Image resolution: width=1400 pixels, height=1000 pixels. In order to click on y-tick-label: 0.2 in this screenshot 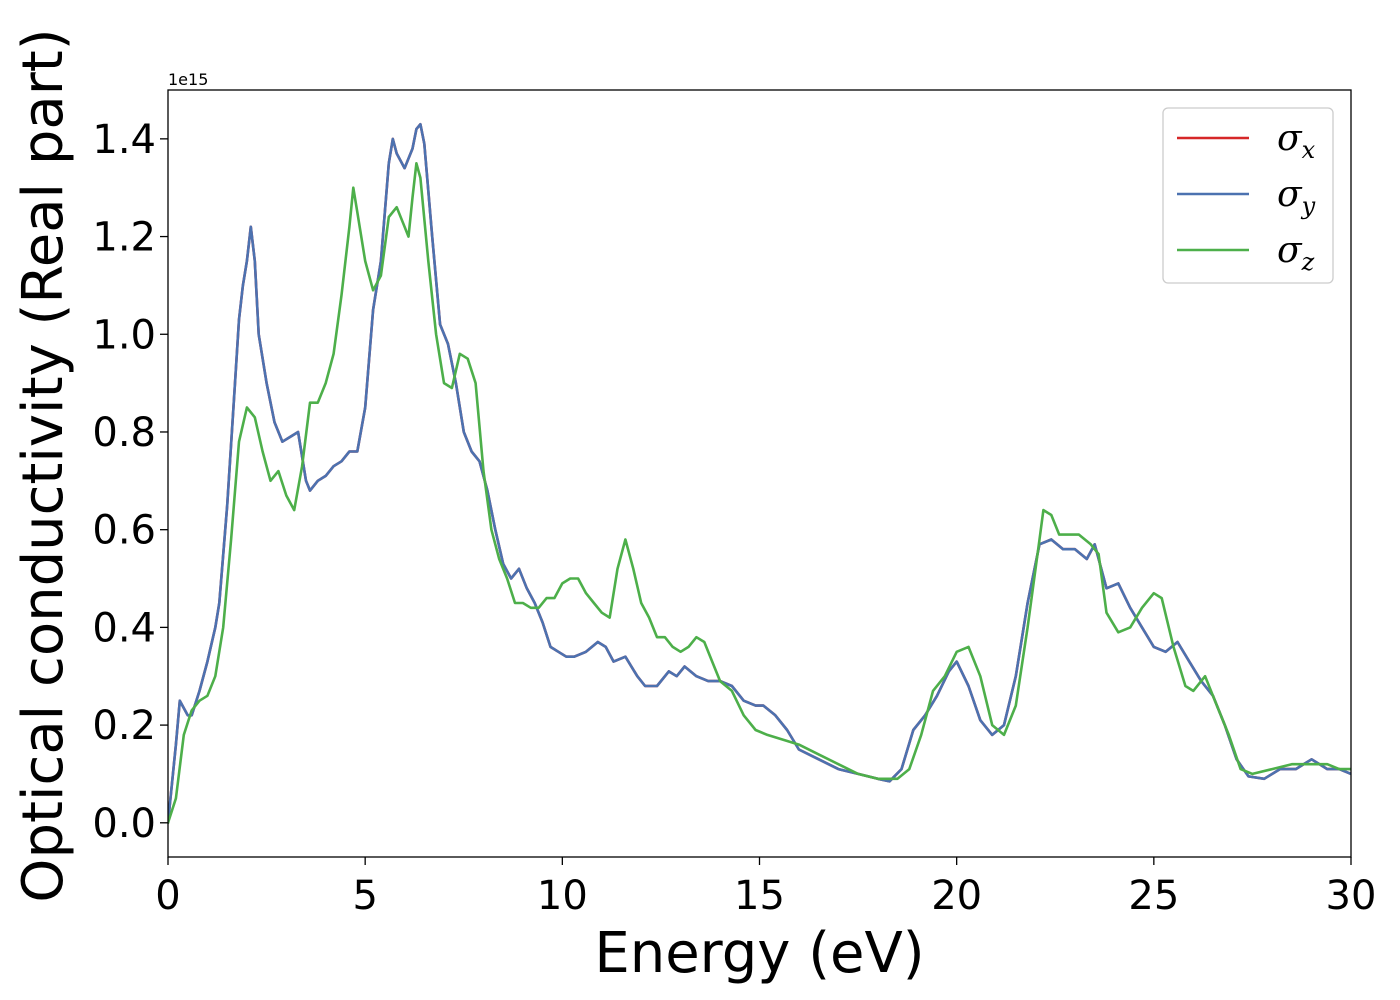, I will do `click(124, 726)`.